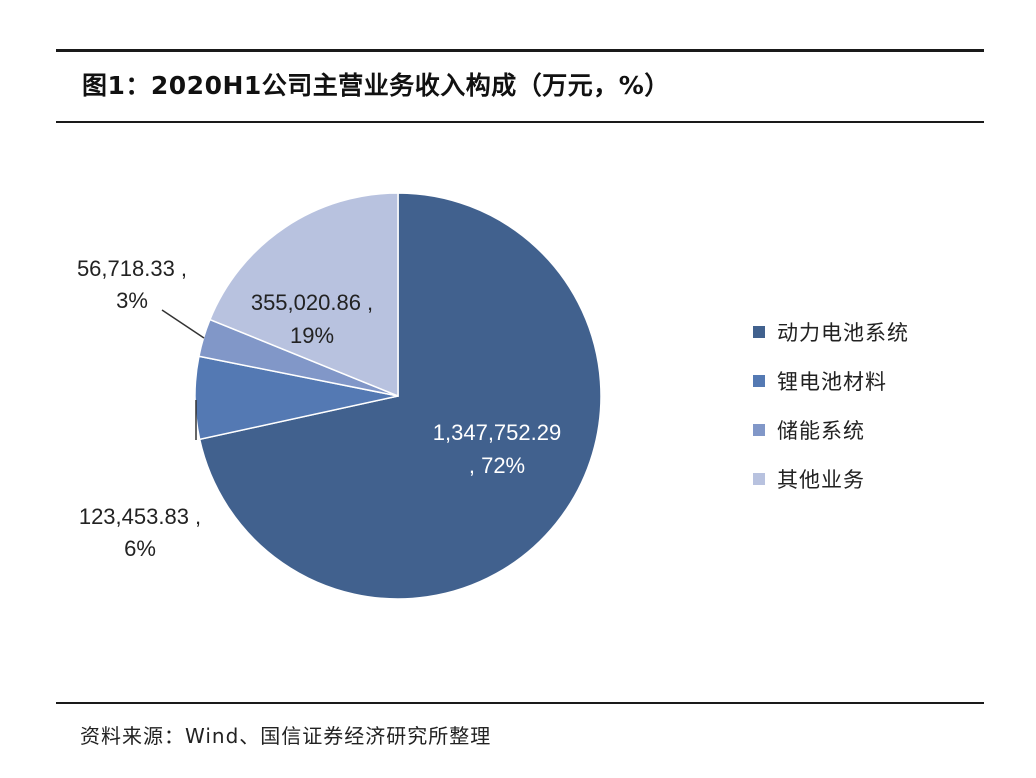 This screenshot has width=1036, height=778. I want to click on slice-value-label: 355,020.86 ,, so click(312, 302).